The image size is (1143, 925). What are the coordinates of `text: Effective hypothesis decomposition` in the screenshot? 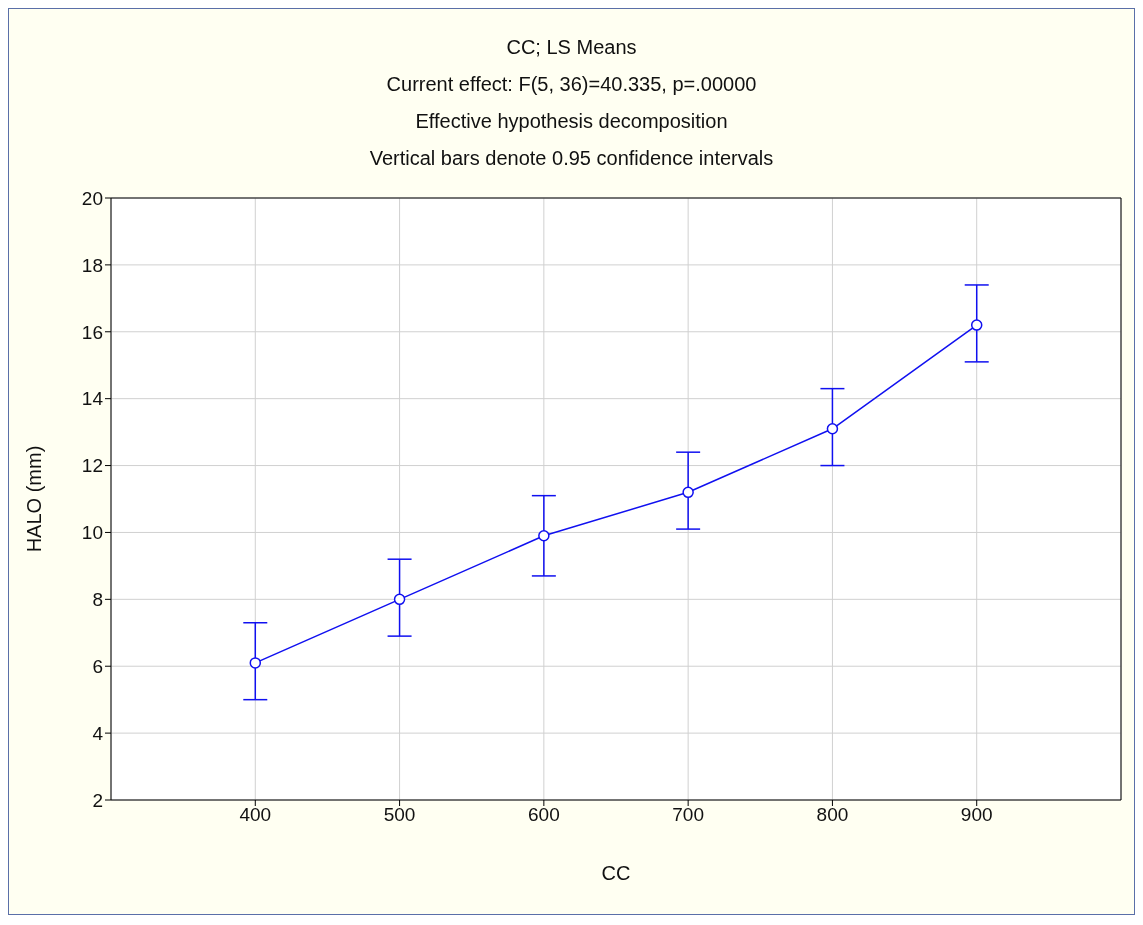 It's located at (571, 121).